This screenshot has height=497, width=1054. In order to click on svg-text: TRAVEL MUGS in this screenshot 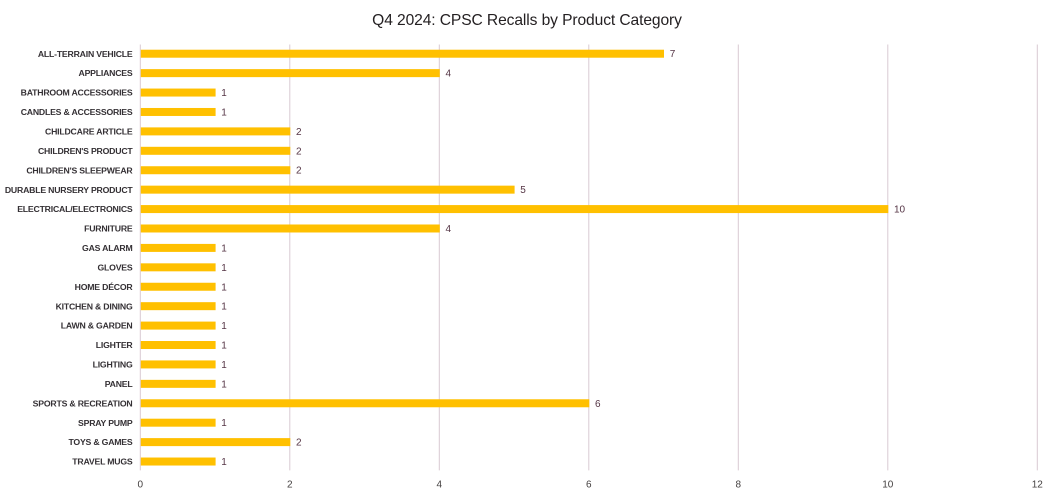, I will do `click(102, 462)`.